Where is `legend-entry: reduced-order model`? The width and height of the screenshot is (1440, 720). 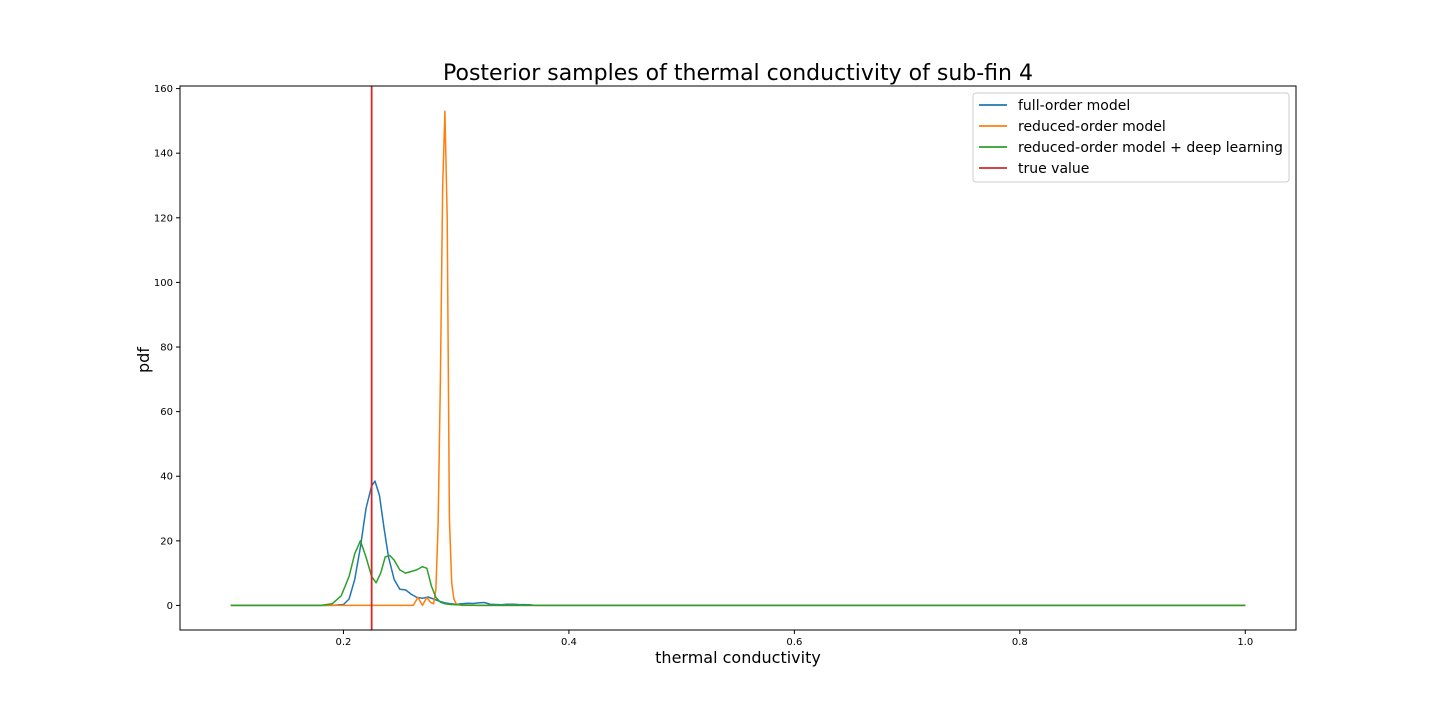 legend-entry: reduced-order model is located at coordinates (1092, 127).